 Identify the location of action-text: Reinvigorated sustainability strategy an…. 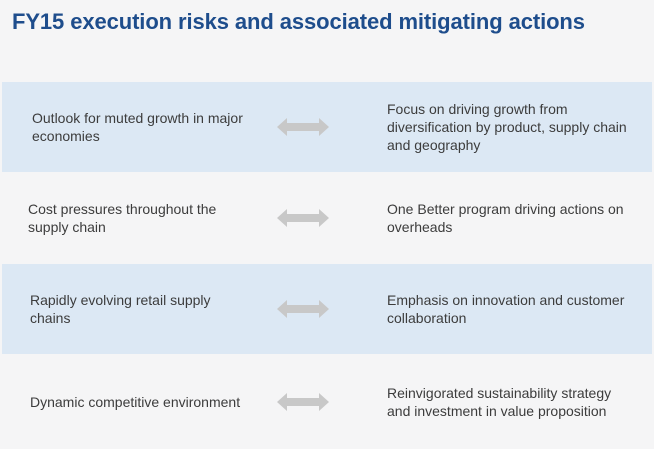
(499, 401).